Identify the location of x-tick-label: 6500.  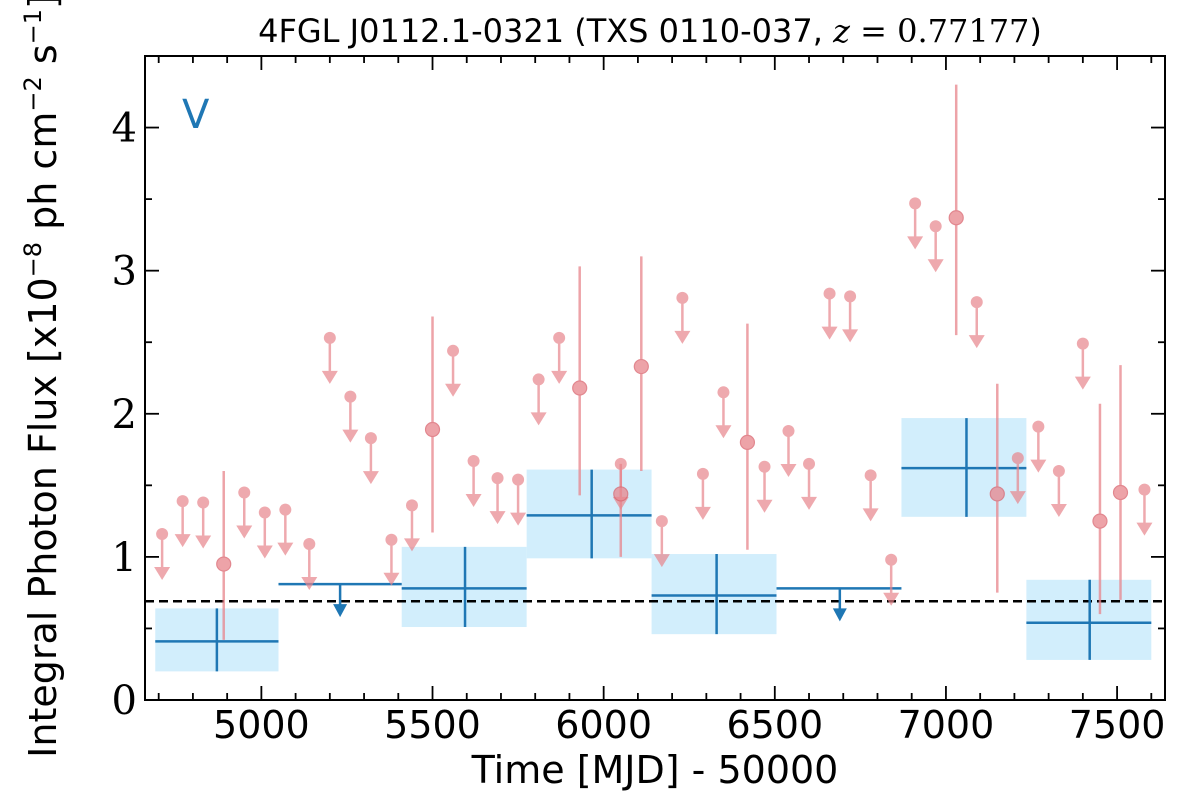
(774, 725).